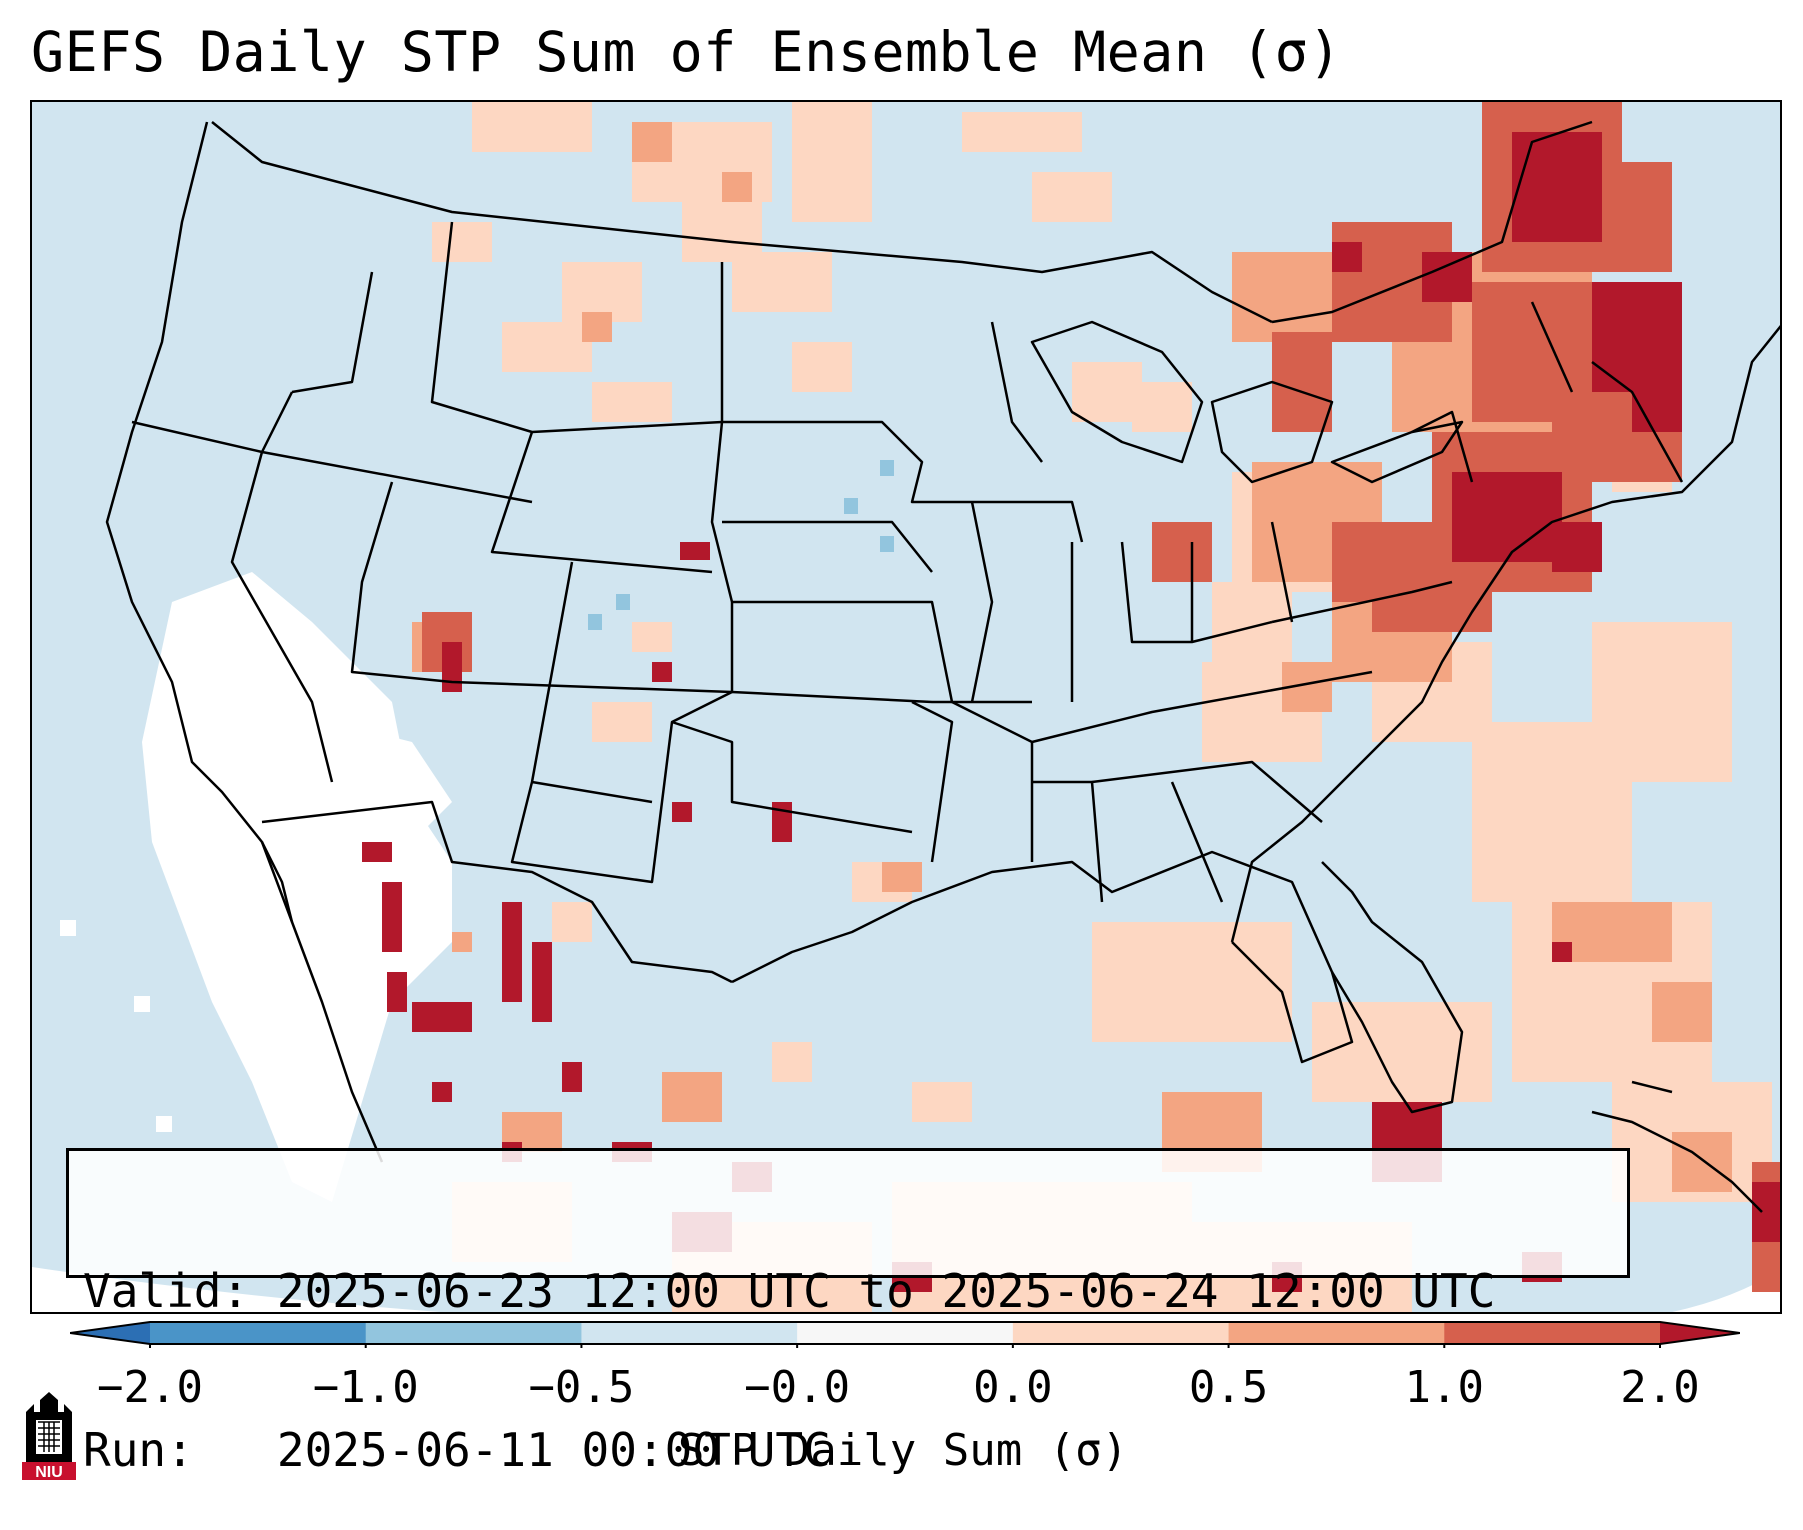 The image size is (1803, 1530). Describe the element at coordinates (686, 52) in the screenshot. I see `chart-title: GEFS Daily STP Sum of Ensemble Mean (σ)` at that location.